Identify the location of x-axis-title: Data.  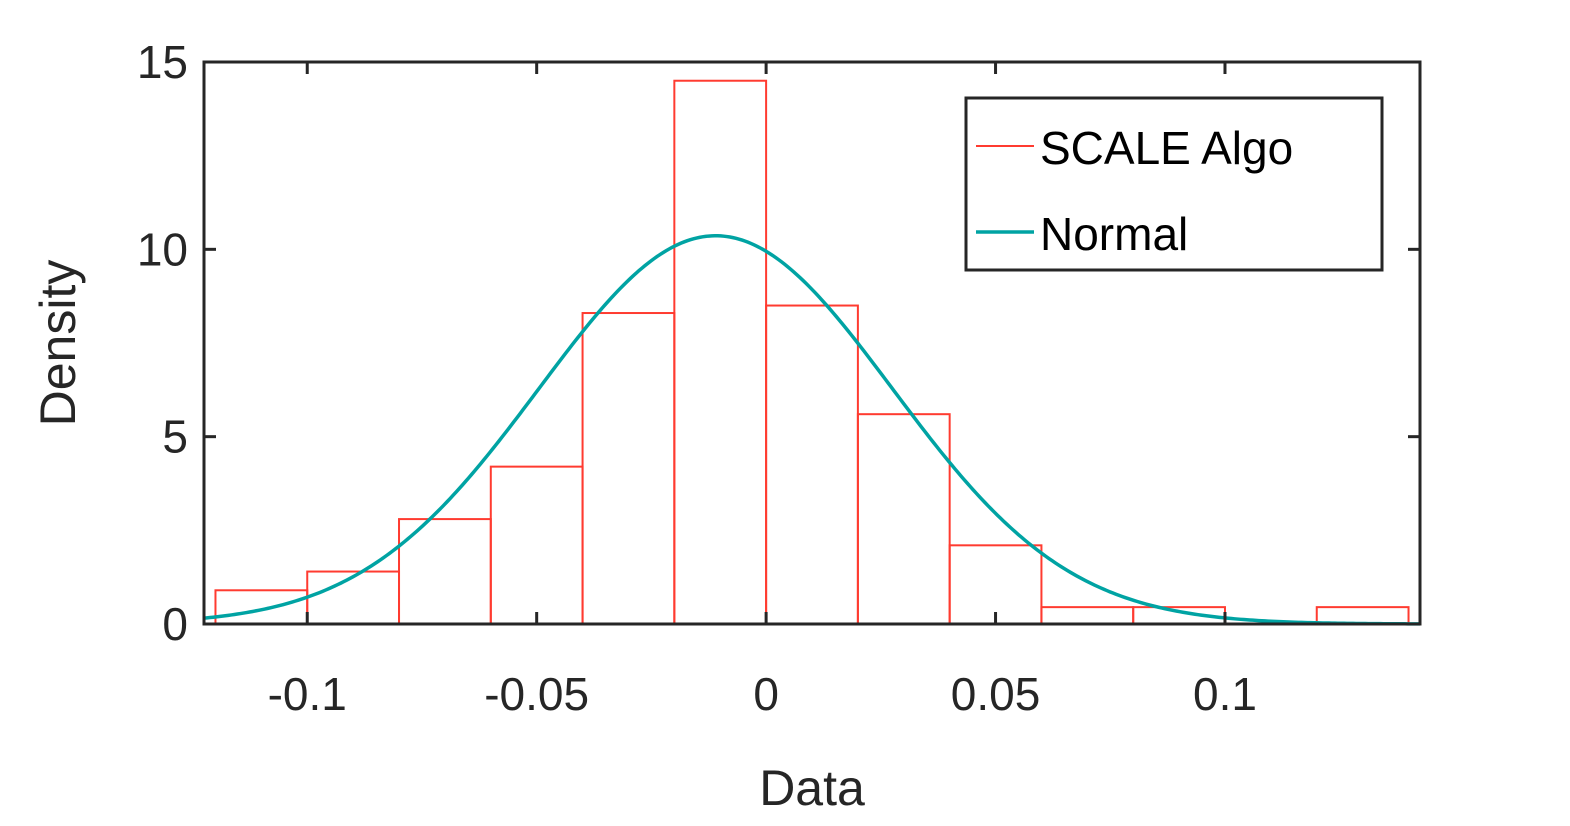
(812, 788).